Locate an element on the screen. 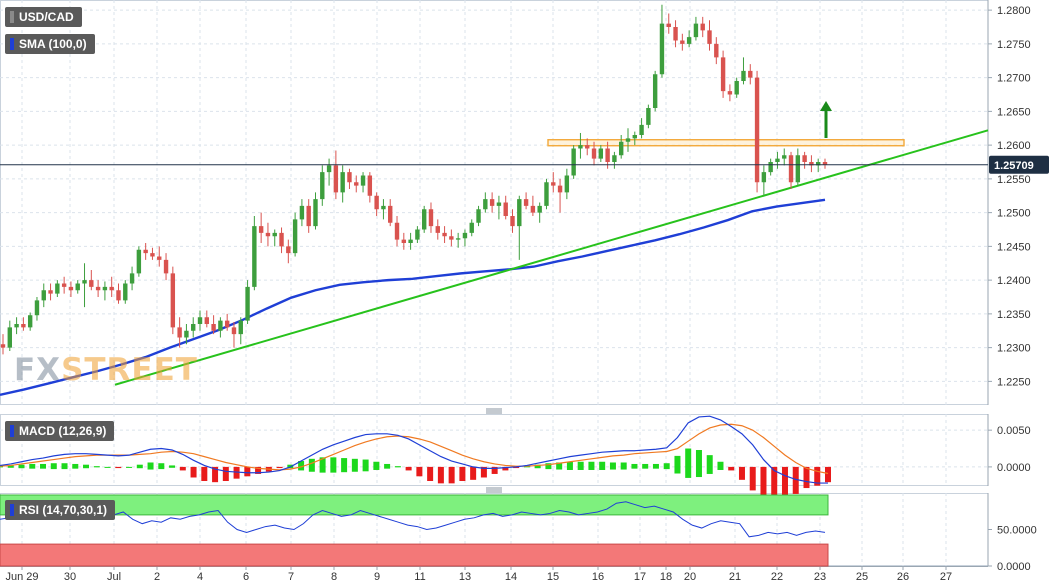  y-tick-label: 1.2400 is located at coordinates (1014, 281).